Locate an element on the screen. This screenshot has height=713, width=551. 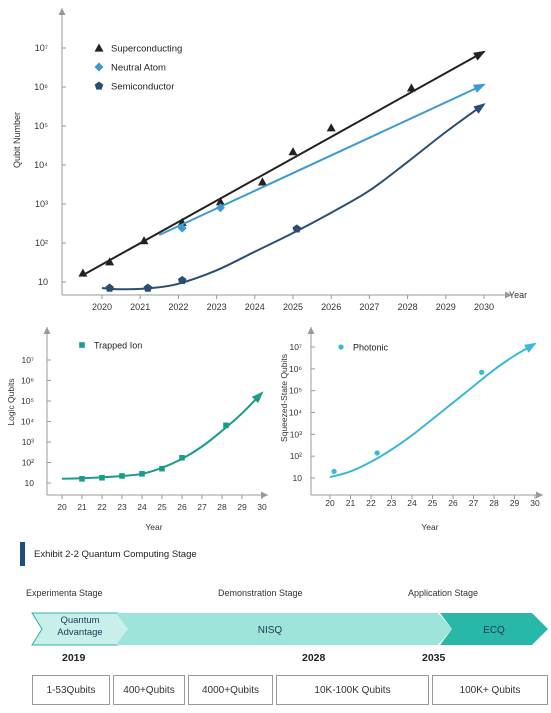
x-tick-label: 29 is located at coordinates (242, 507).